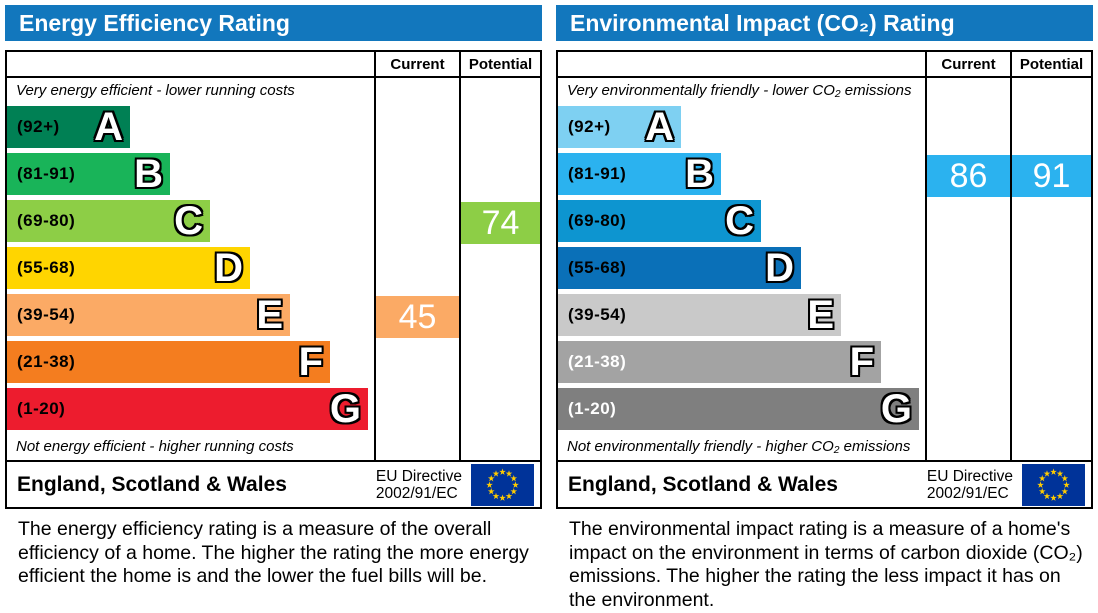 This screenshot has height=613, width=1098. I want to click on energy-current-indicator: 45, so click(417, 317).